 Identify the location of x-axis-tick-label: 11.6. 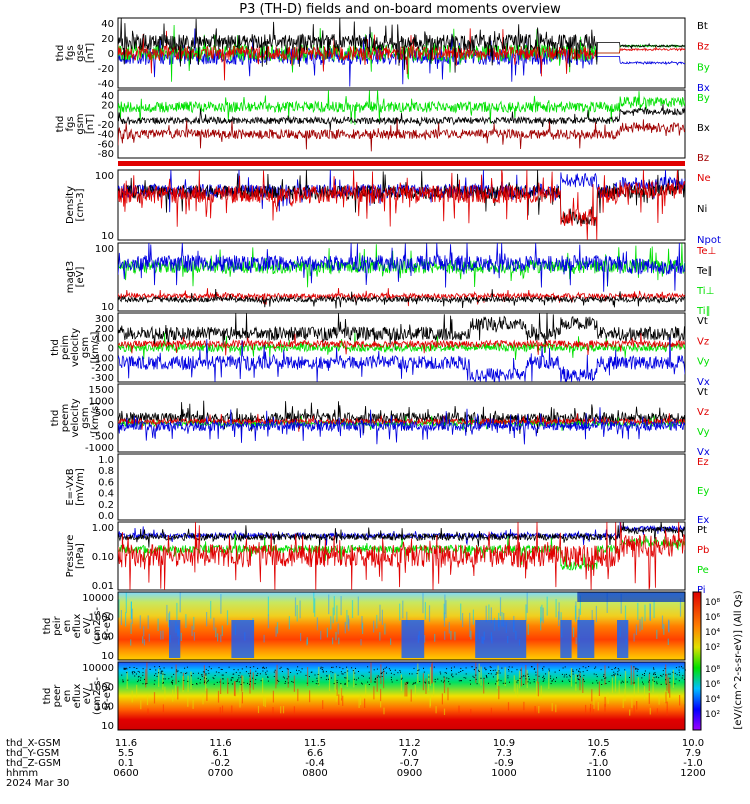
(220, 743).